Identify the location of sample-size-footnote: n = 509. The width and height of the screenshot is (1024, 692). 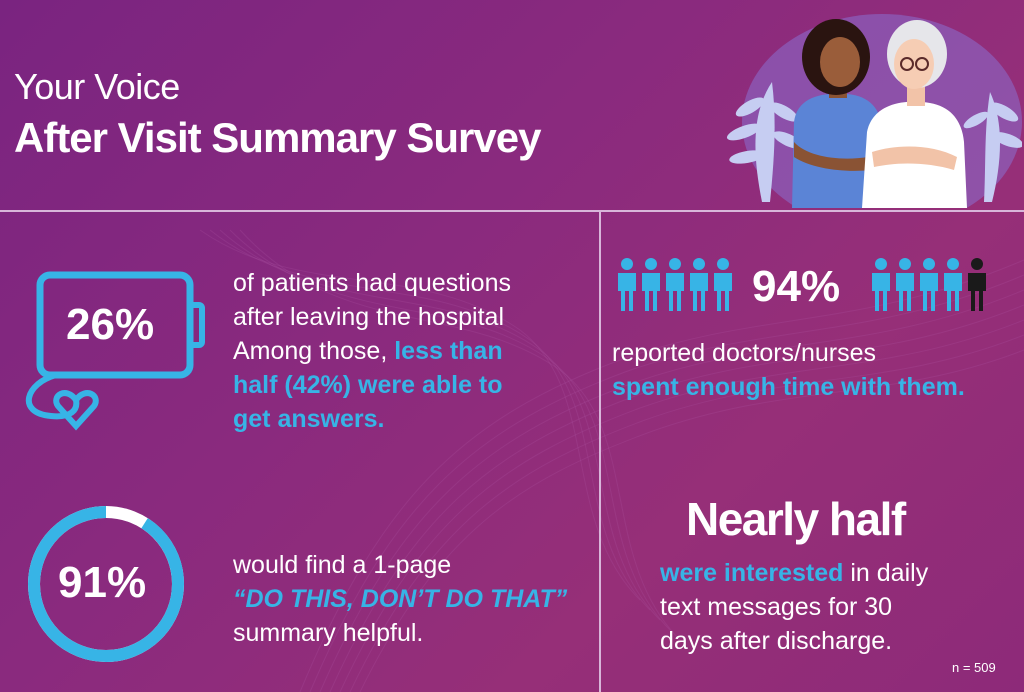
(974, 667).